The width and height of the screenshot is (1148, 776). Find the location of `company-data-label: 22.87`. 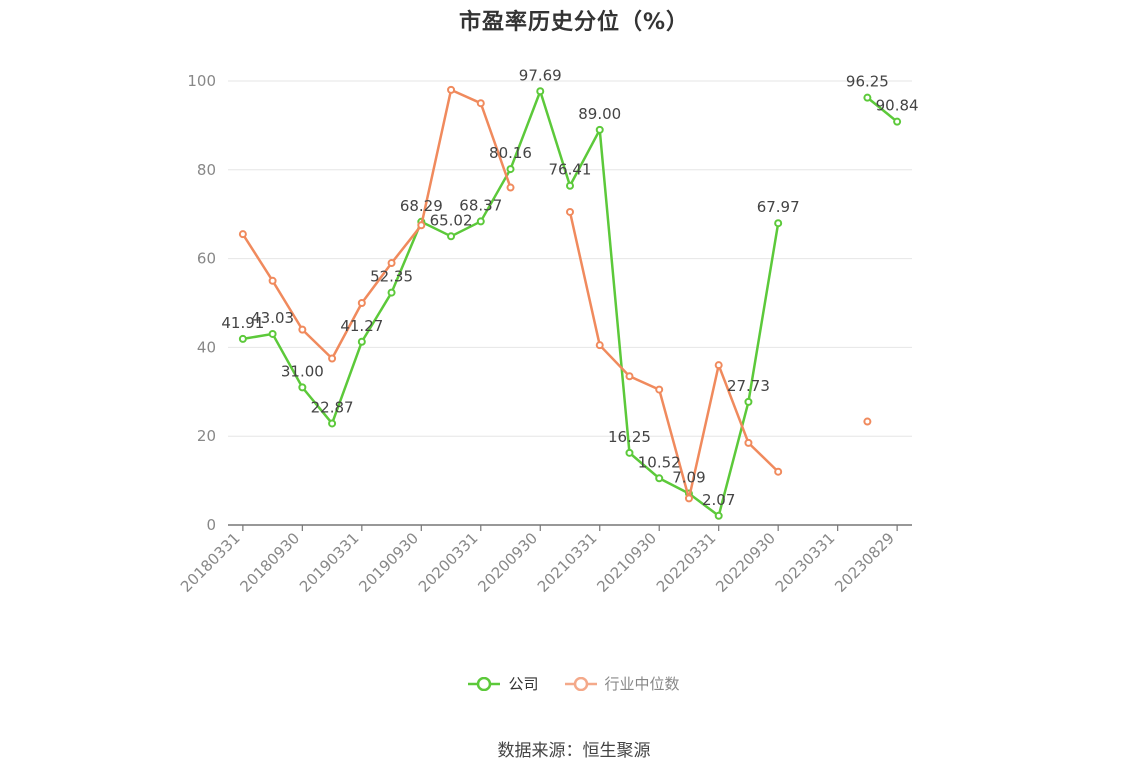

company-data-label: 22.87 is located at coordinates (332, 407).